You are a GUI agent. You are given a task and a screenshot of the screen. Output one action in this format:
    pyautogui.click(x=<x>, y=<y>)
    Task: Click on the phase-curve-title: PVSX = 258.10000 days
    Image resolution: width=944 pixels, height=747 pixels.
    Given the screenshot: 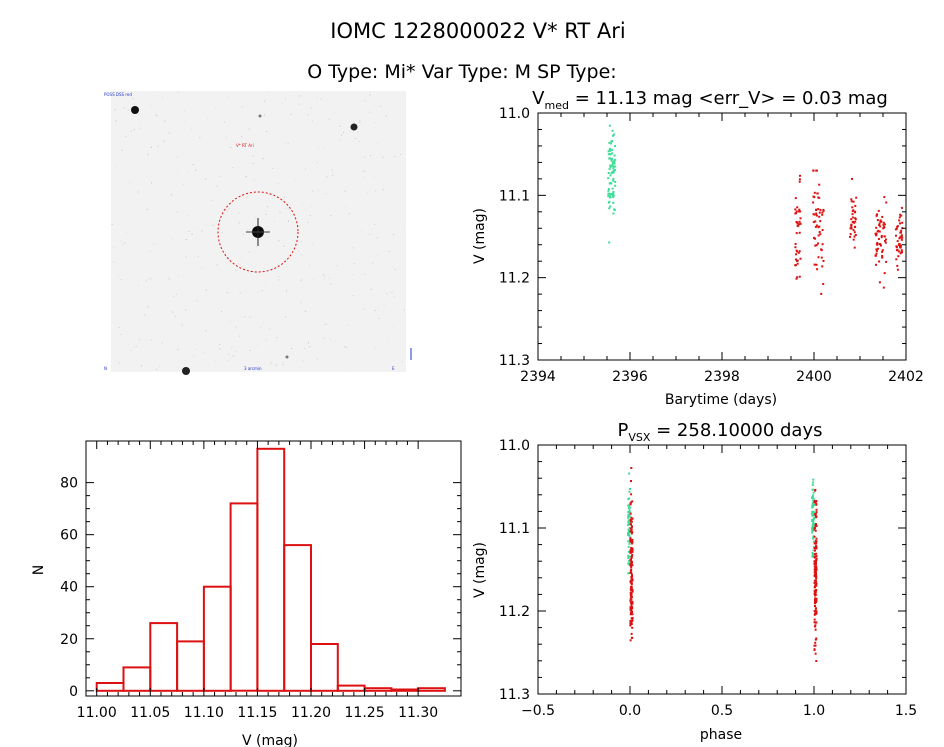 What is the action you would take?
    pyautogui.click(x=720, y=432)
    